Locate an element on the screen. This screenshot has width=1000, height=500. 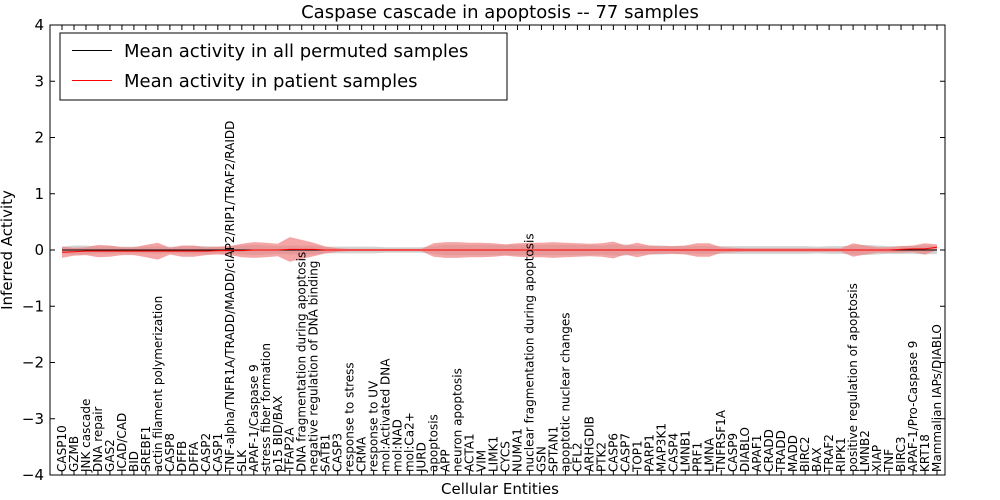
x-tick-label: apoptosis is located at coordinates (434, 443).